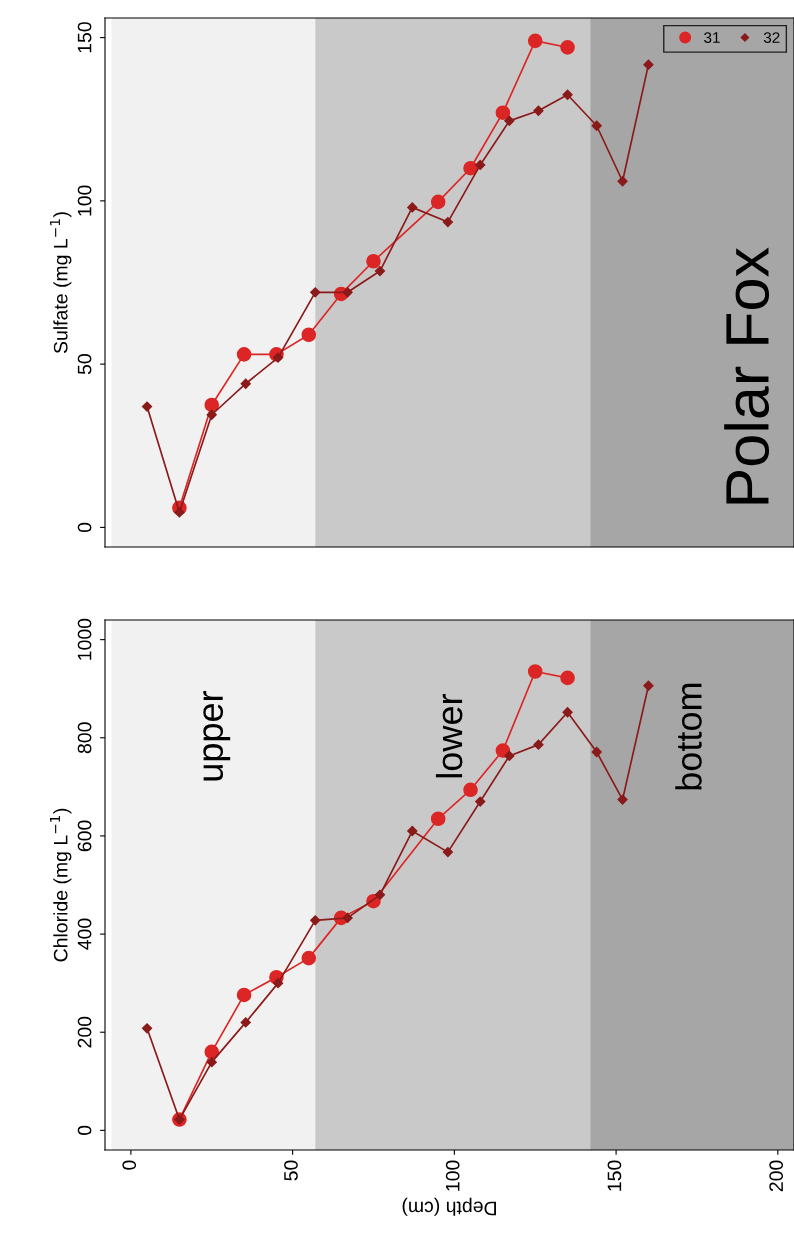  What do you see at coordinates (84, 37) in the screenshot?
I see `y-tick-label: 150` at bounding box center [84, 37].